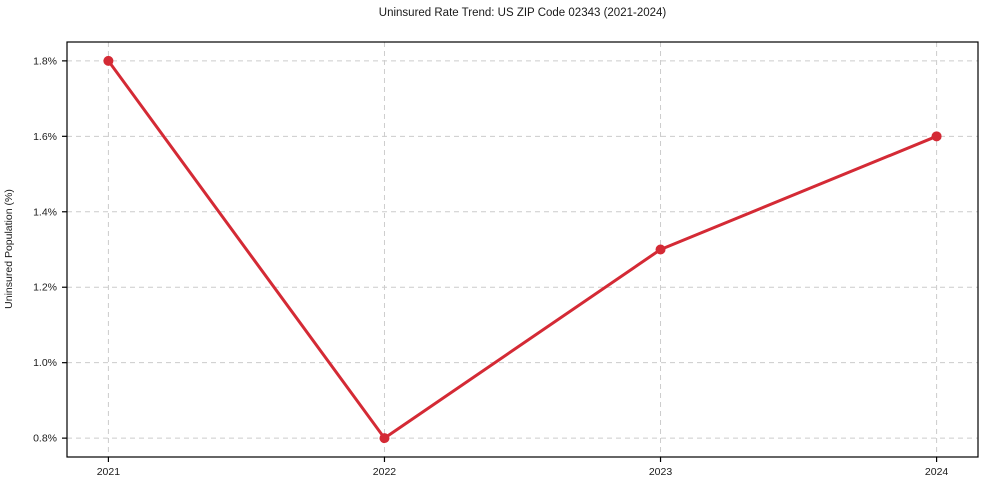  Describe the element at coordinates (45, 439) in the screenshot. I see `y-tick-label: 0.8%` at that location.